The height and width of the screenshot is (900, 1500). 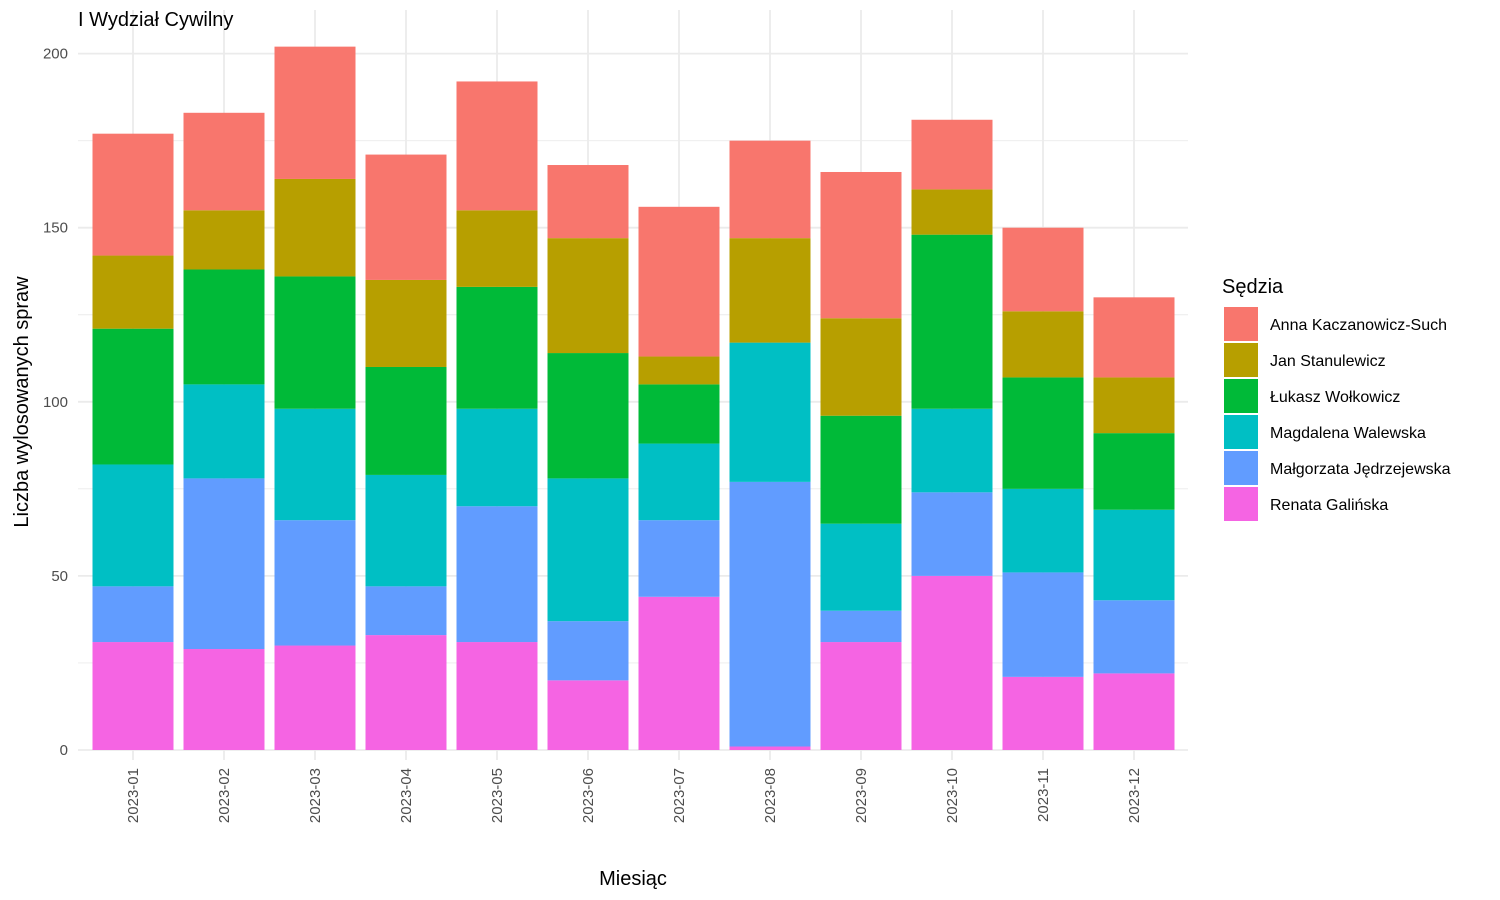 I want to click on x-tick-label: 2023-03, so click(x=315, y=795).